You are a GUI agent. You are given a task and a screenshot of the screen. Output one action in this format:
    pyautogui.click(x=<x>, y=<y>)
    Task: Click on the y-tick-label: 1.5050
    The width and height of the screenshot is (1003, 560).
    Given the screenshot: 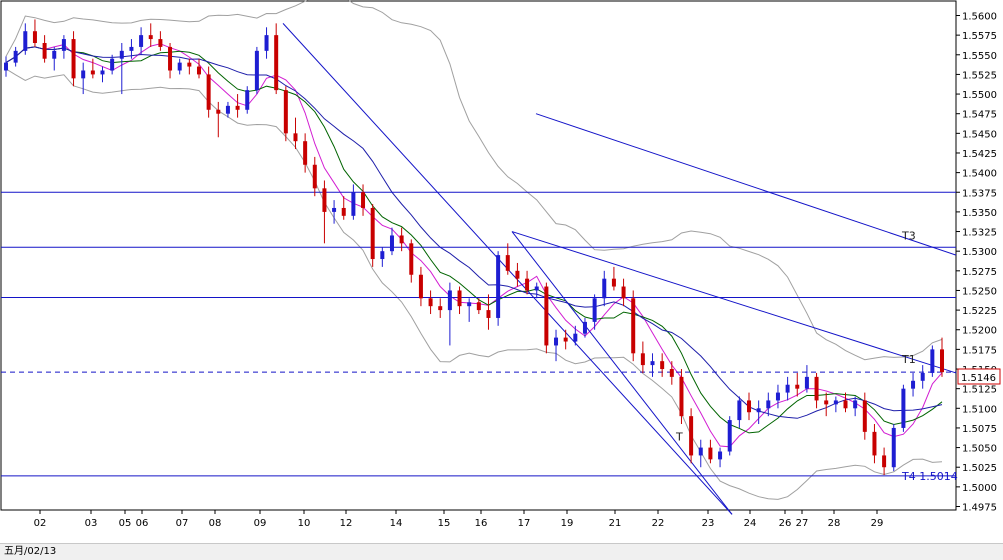 What is the action you would take?
    pyautogui.click(x=979, y=449)
    